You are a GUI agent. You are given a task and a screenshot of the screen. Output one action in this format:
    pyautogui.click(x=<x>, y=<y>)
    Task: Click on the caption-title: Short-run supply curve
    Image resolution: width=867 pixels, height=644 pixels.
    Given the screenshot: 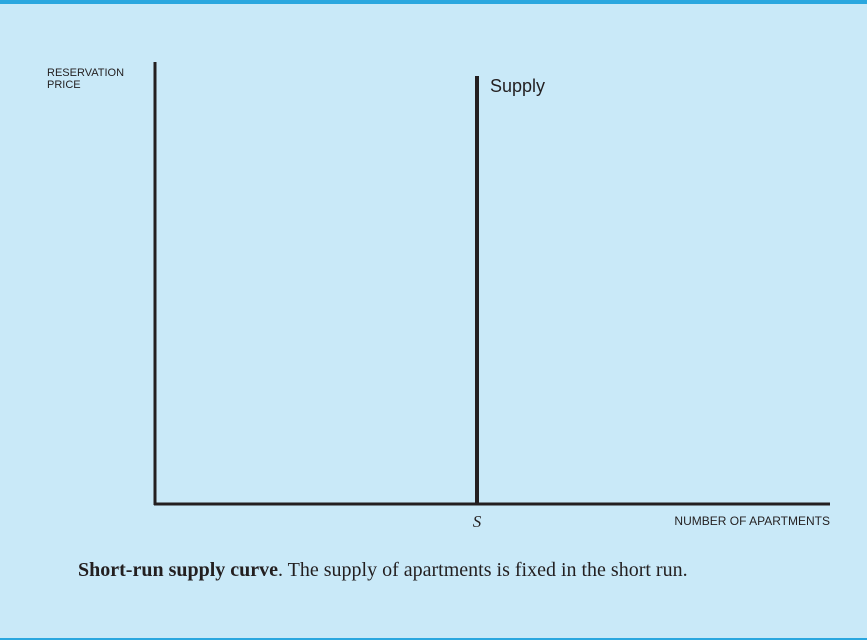 What is the action you would take?
    pyautogui.click(x=178, y=570)
    